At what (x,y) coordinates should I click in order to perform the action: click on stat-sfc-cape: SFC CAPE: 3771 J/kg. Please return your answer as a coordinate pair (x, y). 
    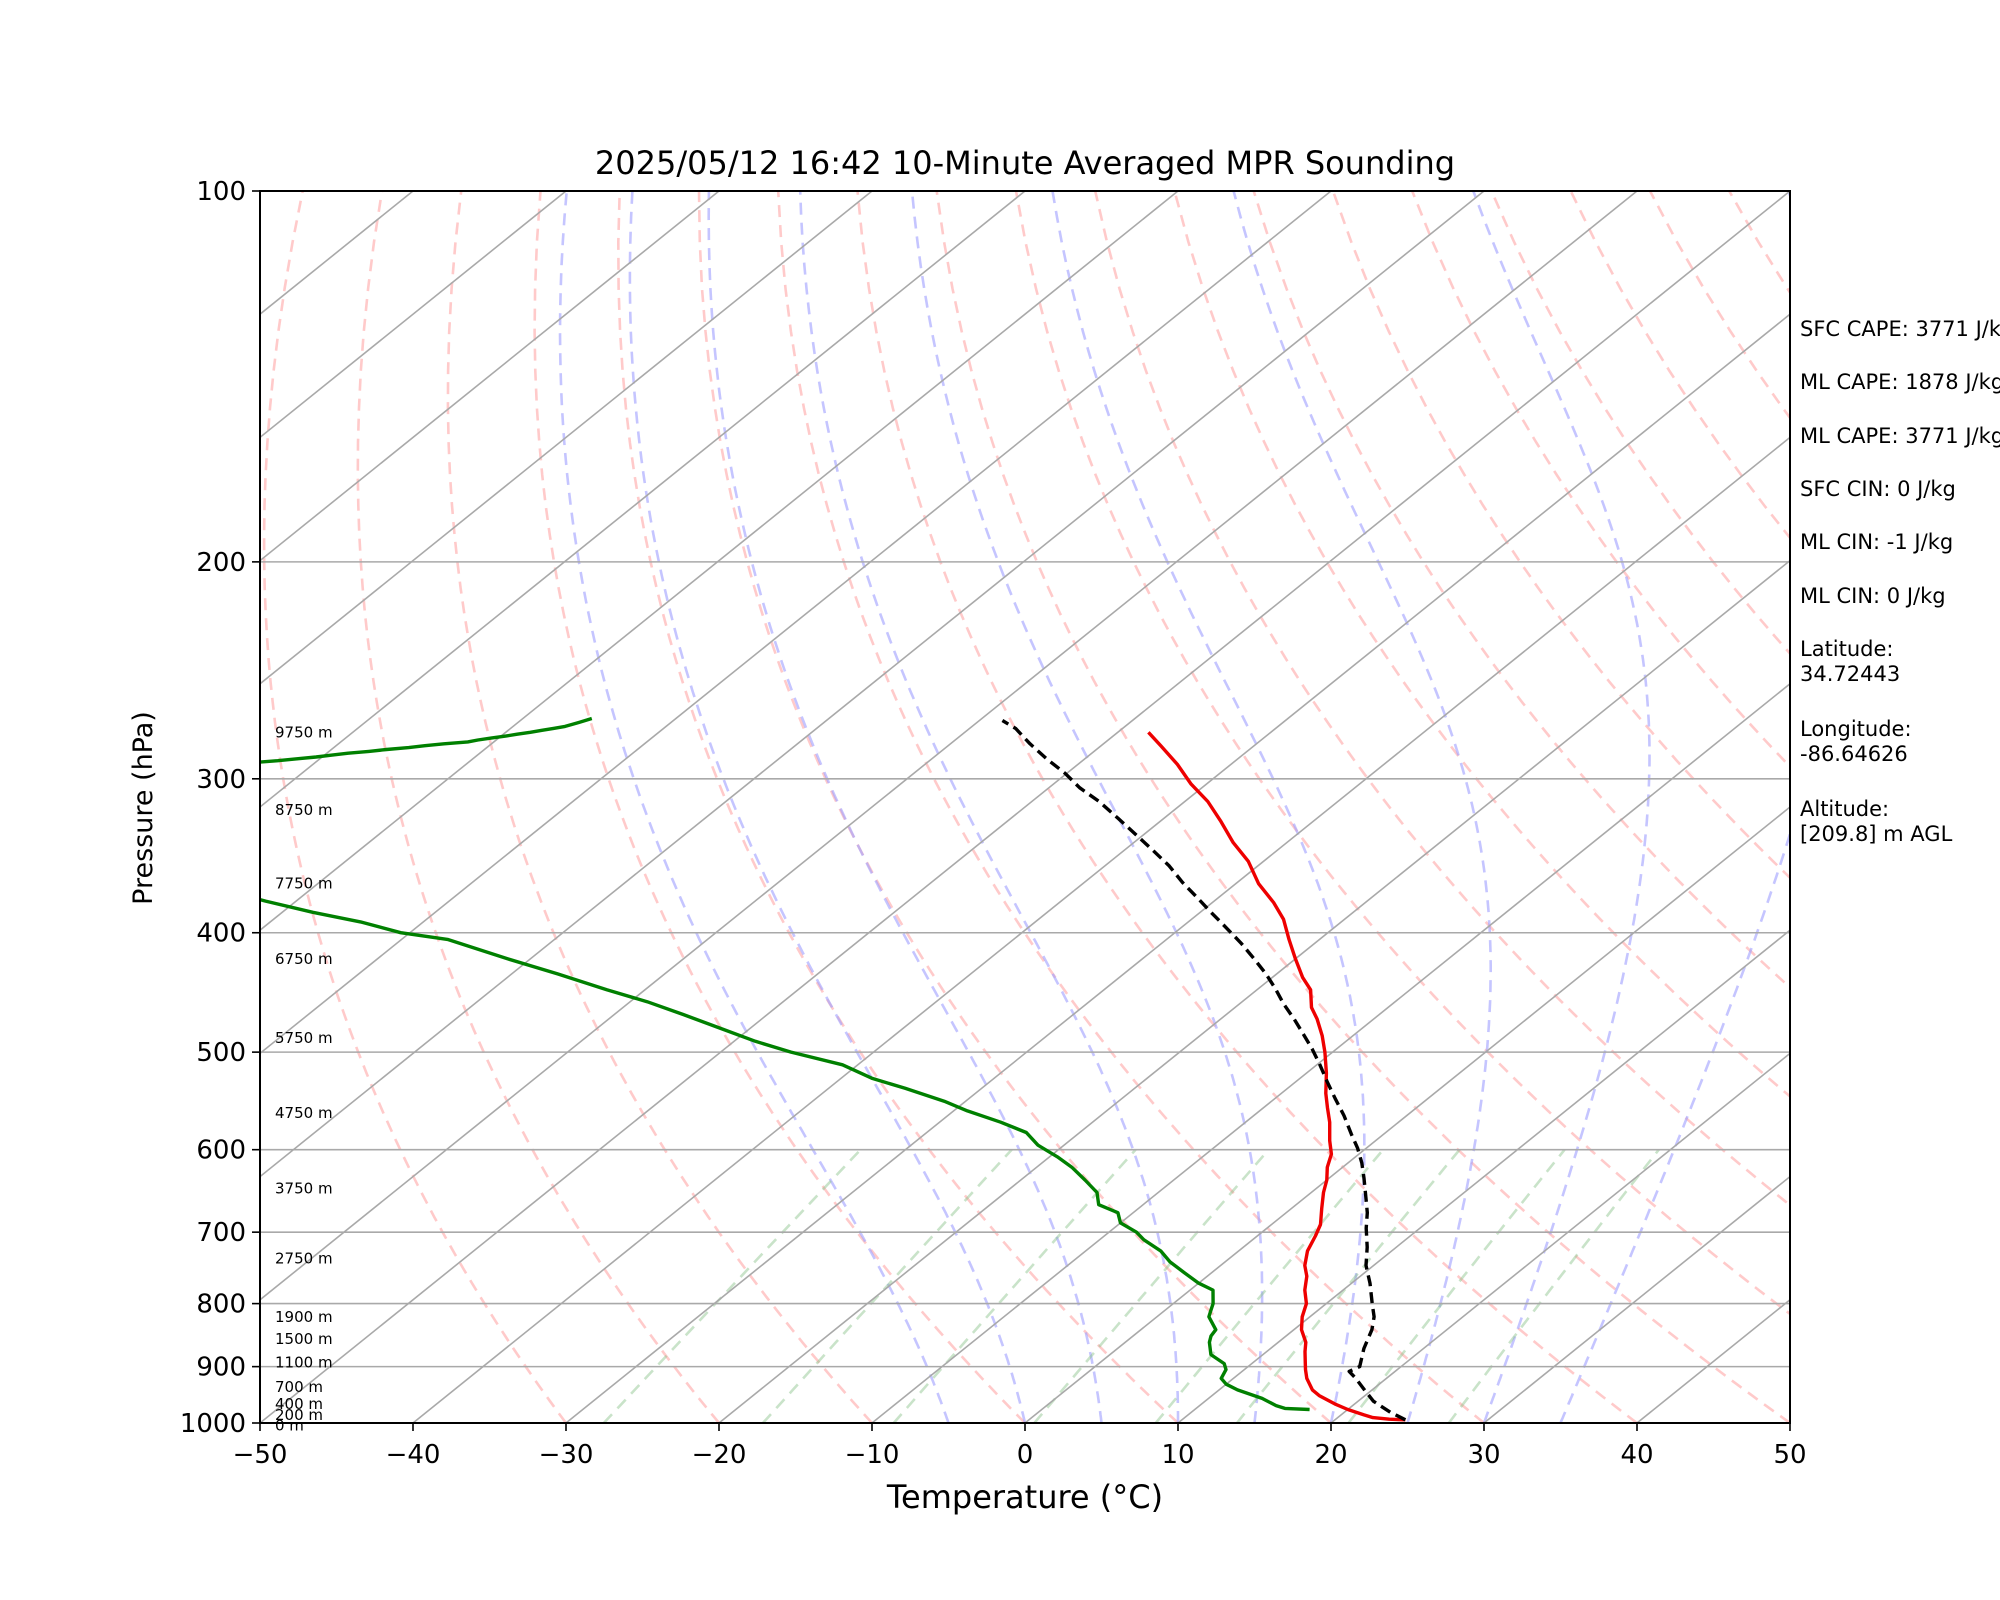
    Looking at the image, I should click on (1900, 329).